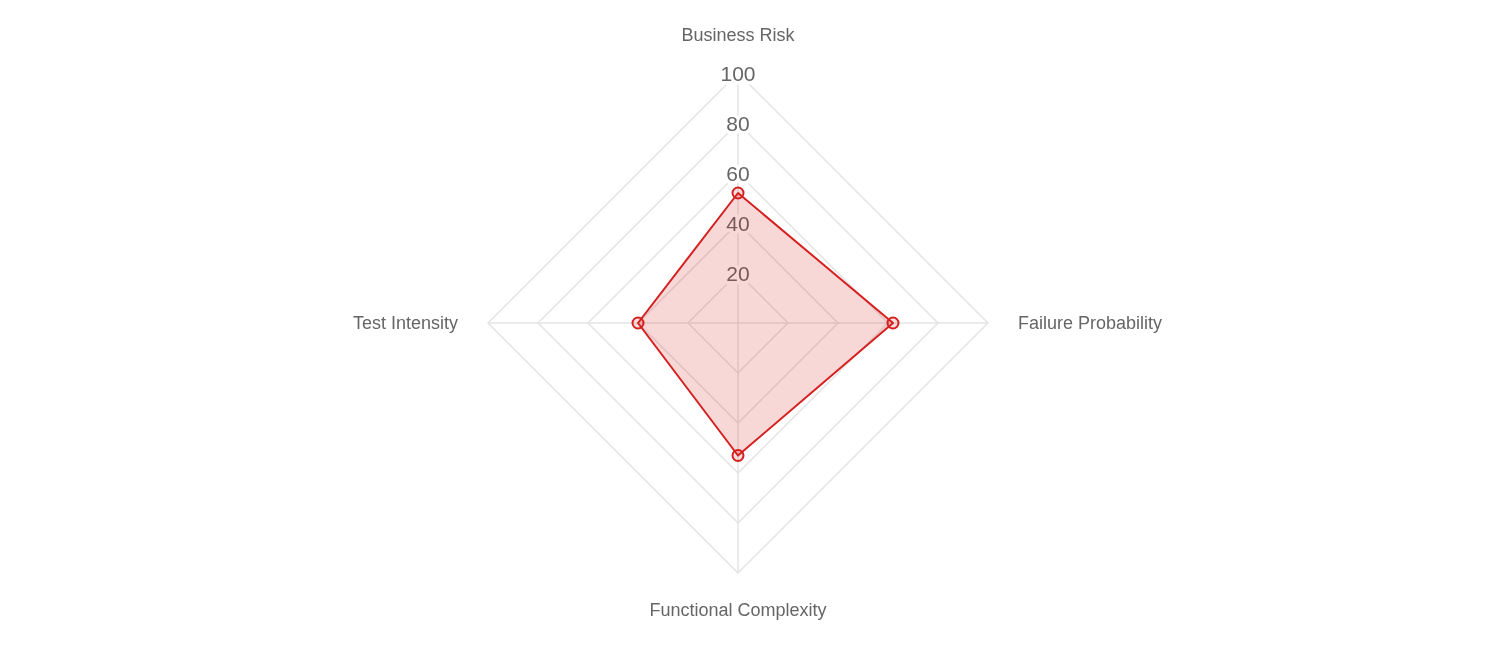 Image resolution: width=1502 pixels, height=654 pixels. I want to click on y-tick-label: 40, so click(738, 223).